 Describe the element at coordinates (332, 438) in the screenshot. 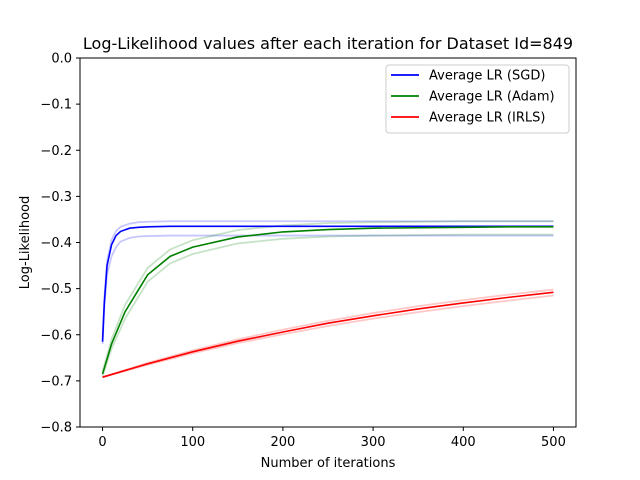

I see `x-axis: 0 100 200 300 400 500` at that location.